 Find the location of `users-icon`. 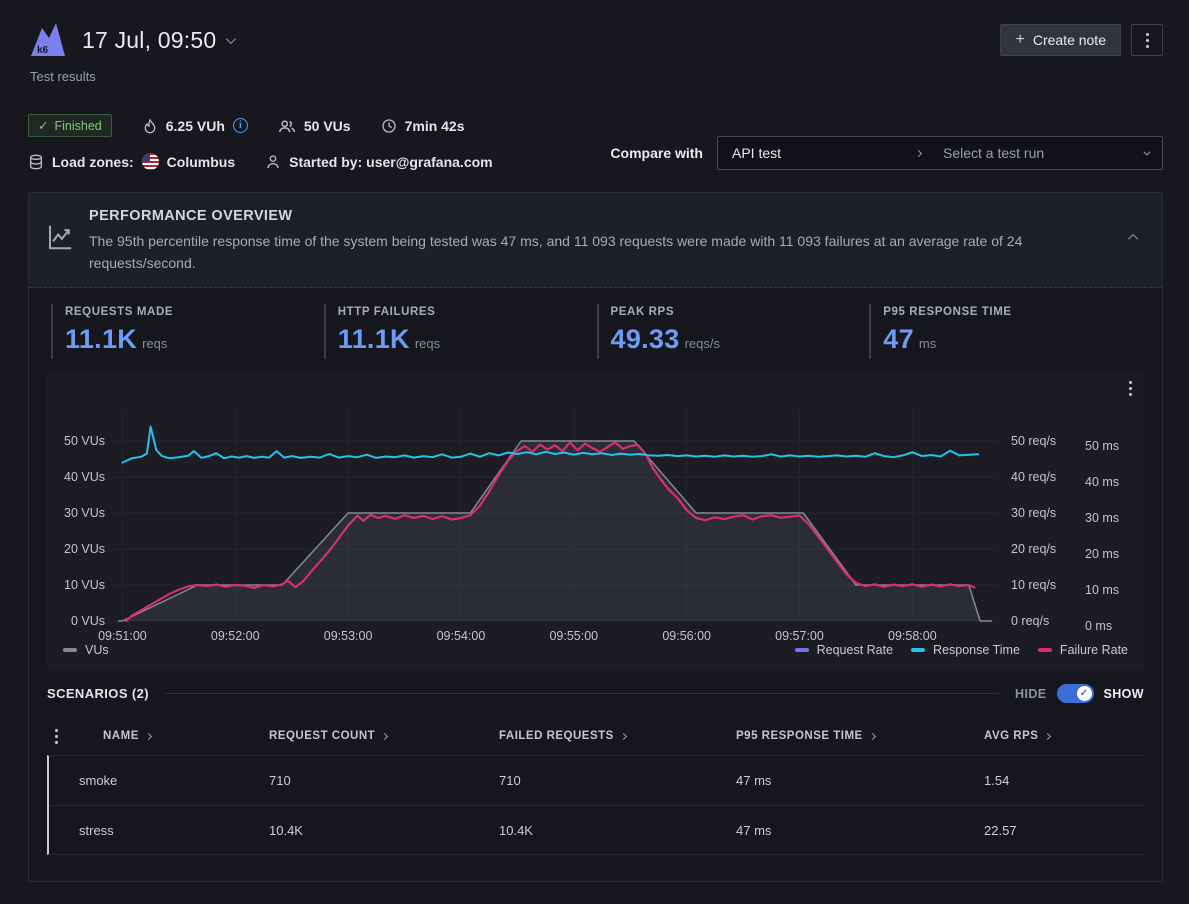

users-icon is located at coordinates (287, 125).